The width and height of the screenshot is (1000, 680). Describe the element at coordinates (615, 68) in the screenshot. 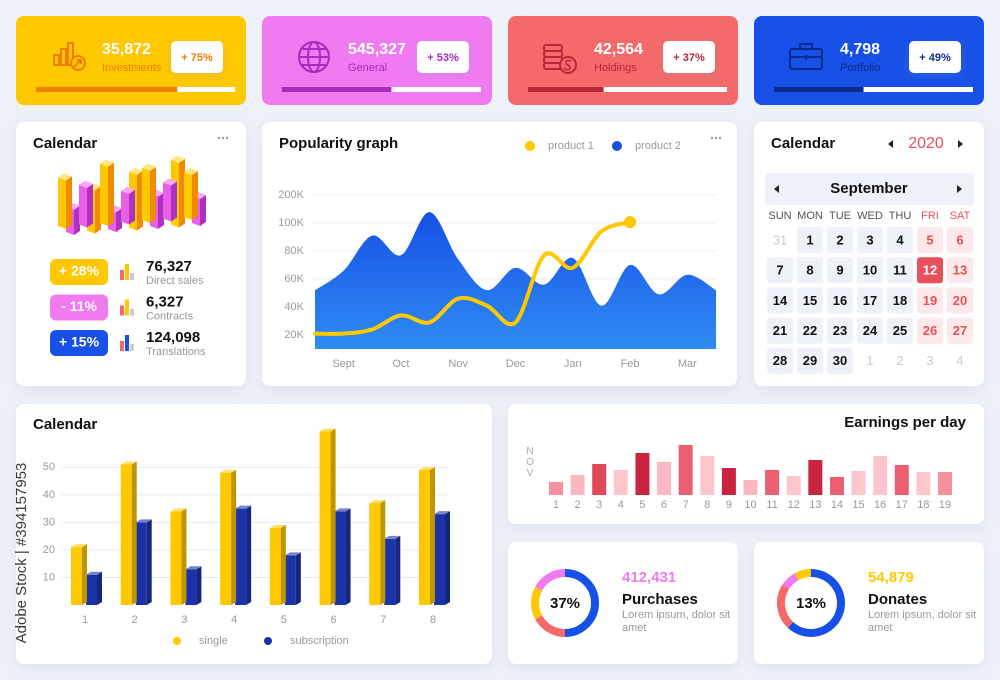

I see `kpi-label: Holdings` at that location.